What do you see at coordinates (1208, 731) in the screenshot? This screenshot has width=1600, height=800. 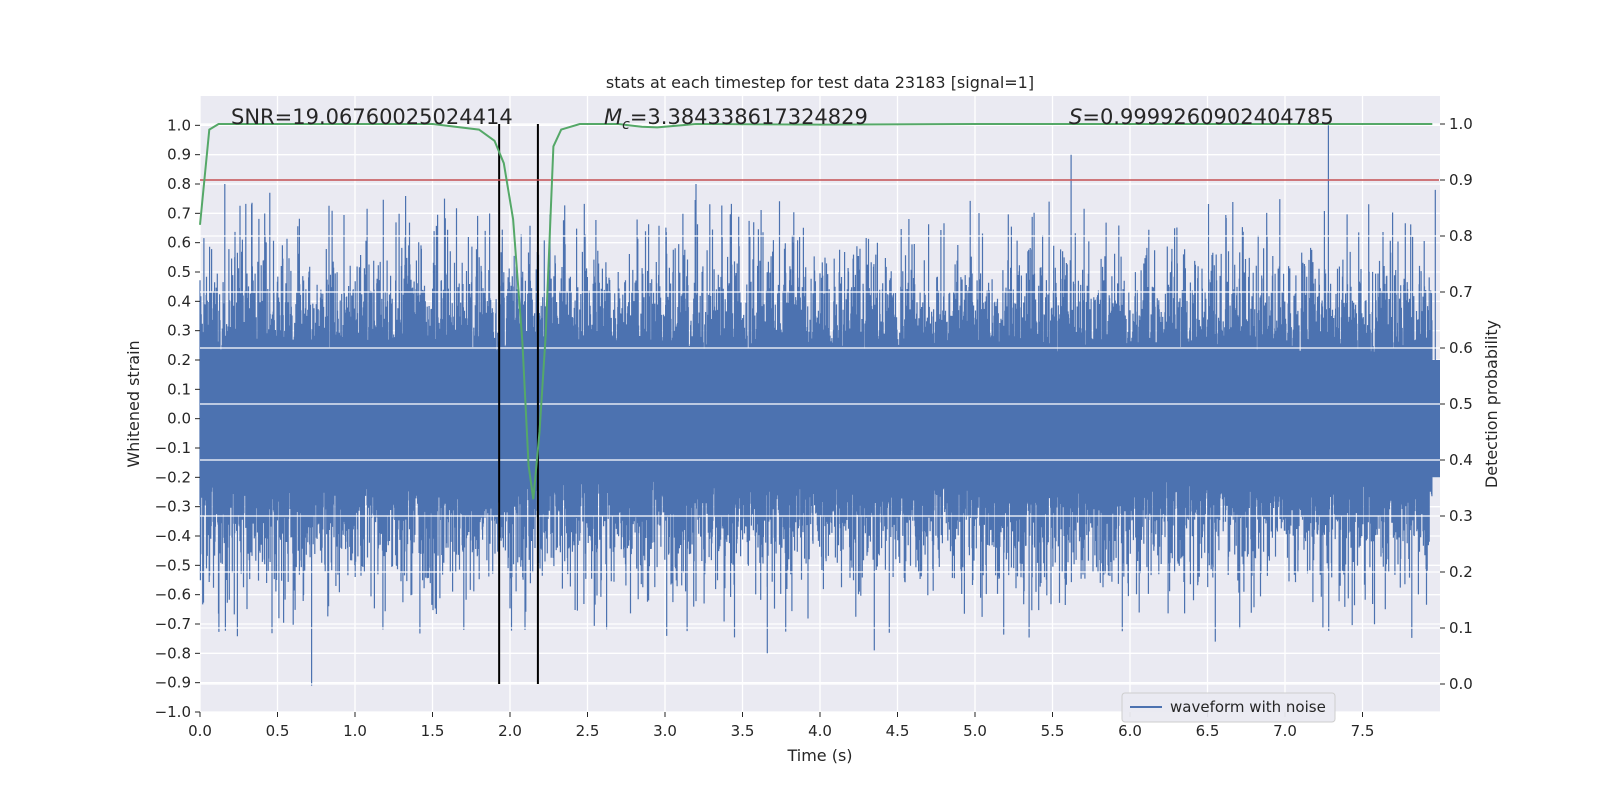 I see `x-tick-label: 6.5` at bounding box center [1208, 731].